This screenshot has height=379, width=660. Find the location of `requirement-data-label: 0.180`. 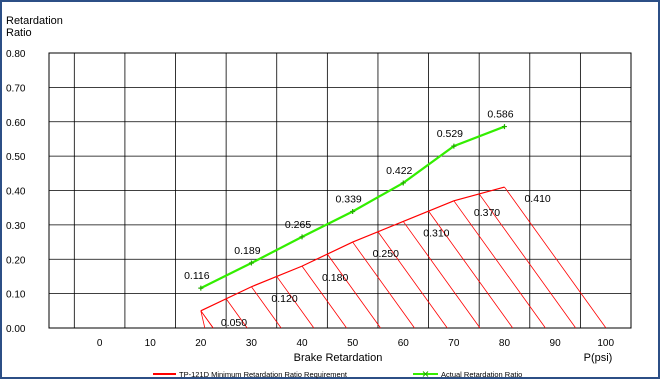

requirement-data-label: 0.180 is located at coordinates (335, 278).